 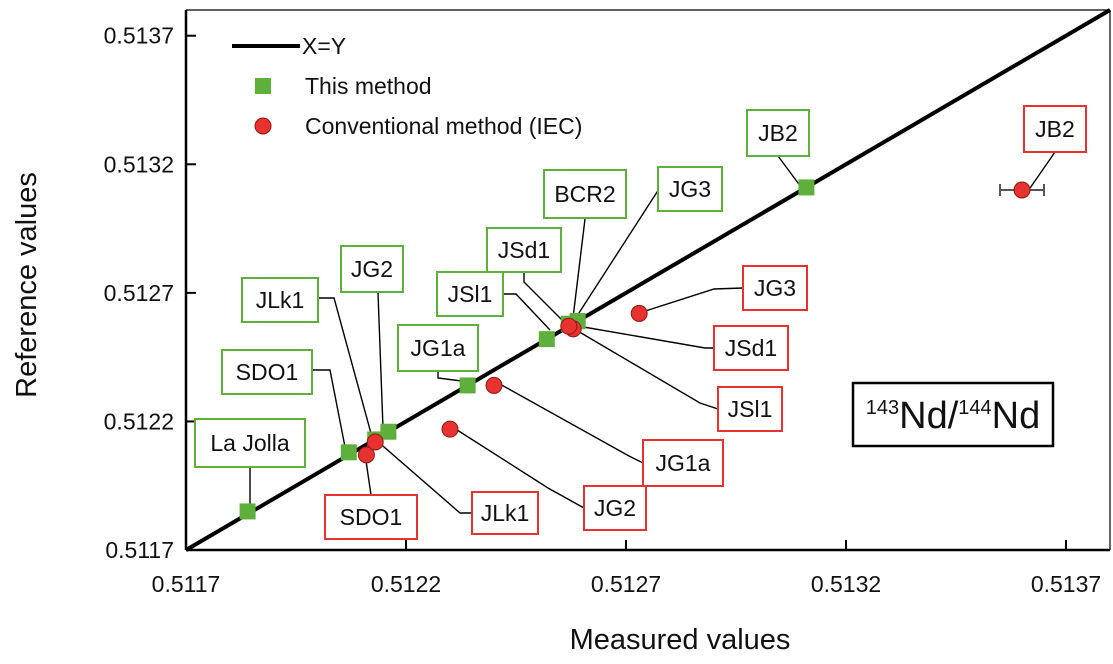 I want to click on y-tick-label: 0.5137, so click(x=139, y=36).